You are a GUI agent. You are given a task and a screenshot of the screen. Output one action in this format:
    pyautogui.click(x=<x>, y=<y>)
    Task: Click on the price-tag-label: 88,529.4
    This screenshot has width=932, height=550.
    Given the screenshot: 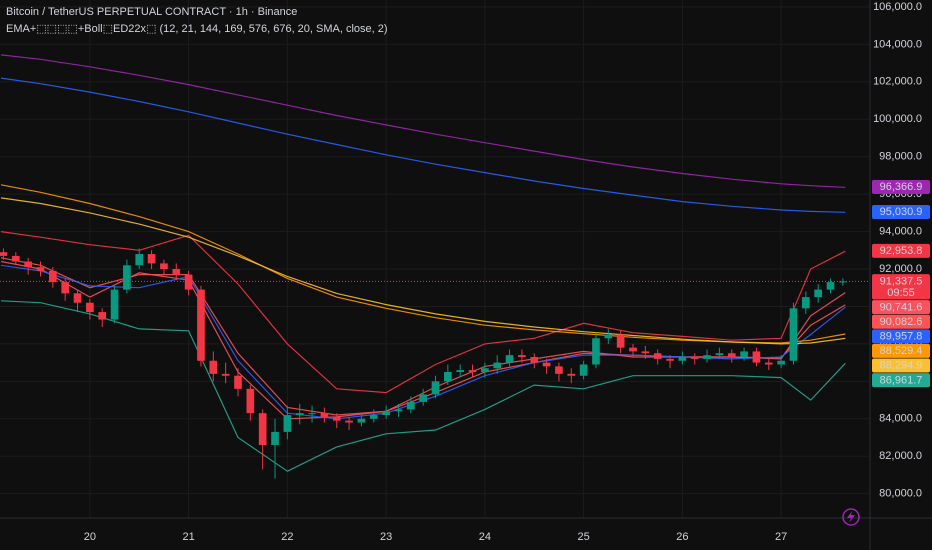 What is the action you would take?
    pyautogui.click(x=901, y=351)
    